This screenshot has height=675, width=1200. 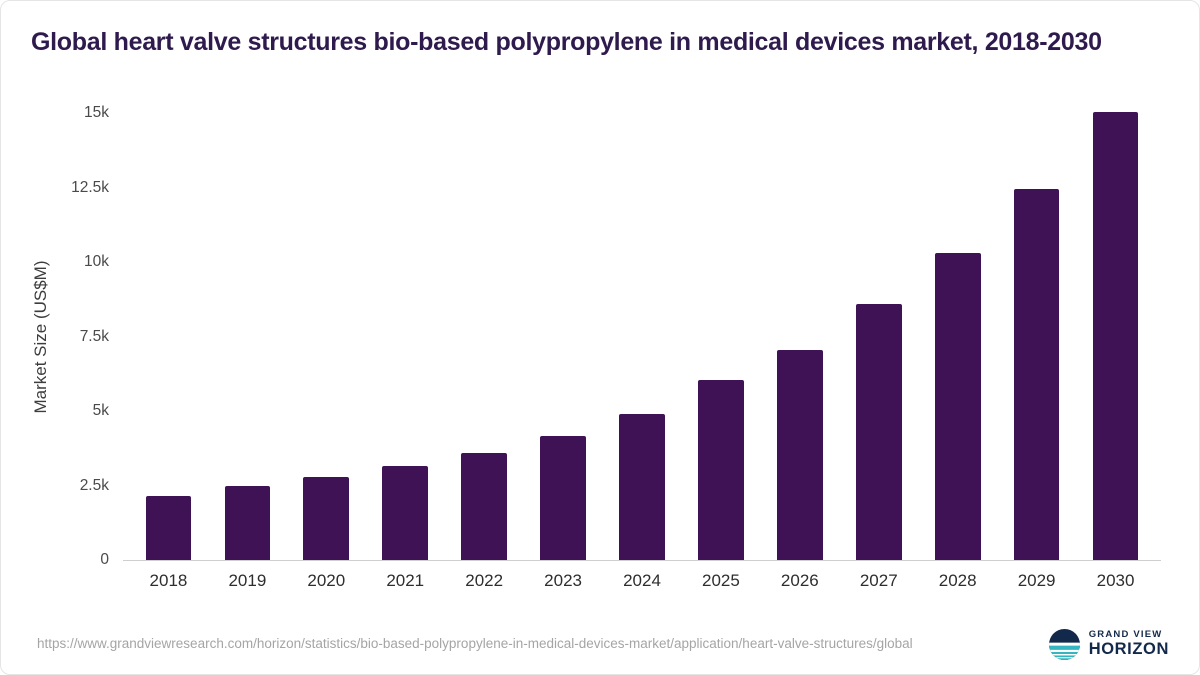 I want to click on bar-2022, so click(x=484, y=506).